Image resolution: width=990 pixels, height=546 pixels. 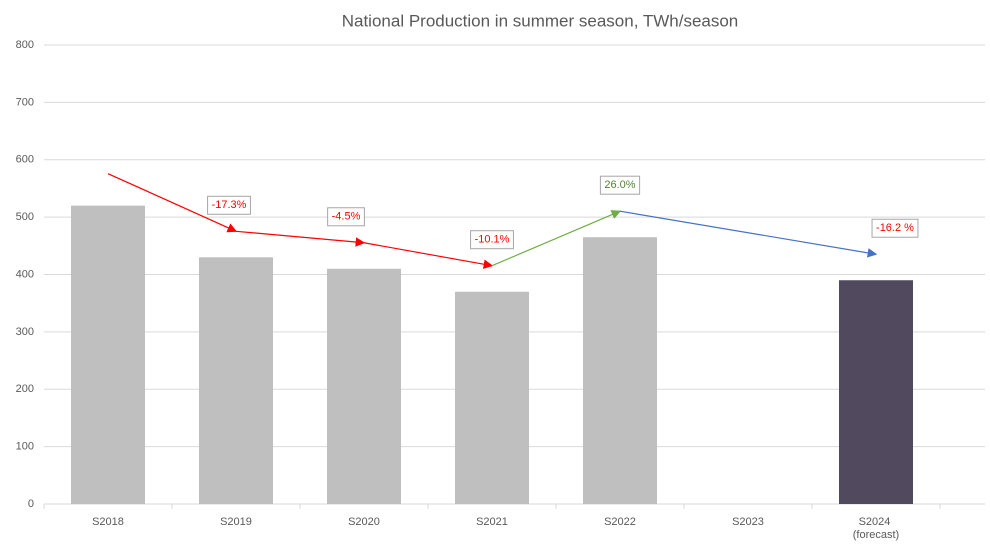 I want to click on annotation: -17.3%, so click(x=229, y=205).